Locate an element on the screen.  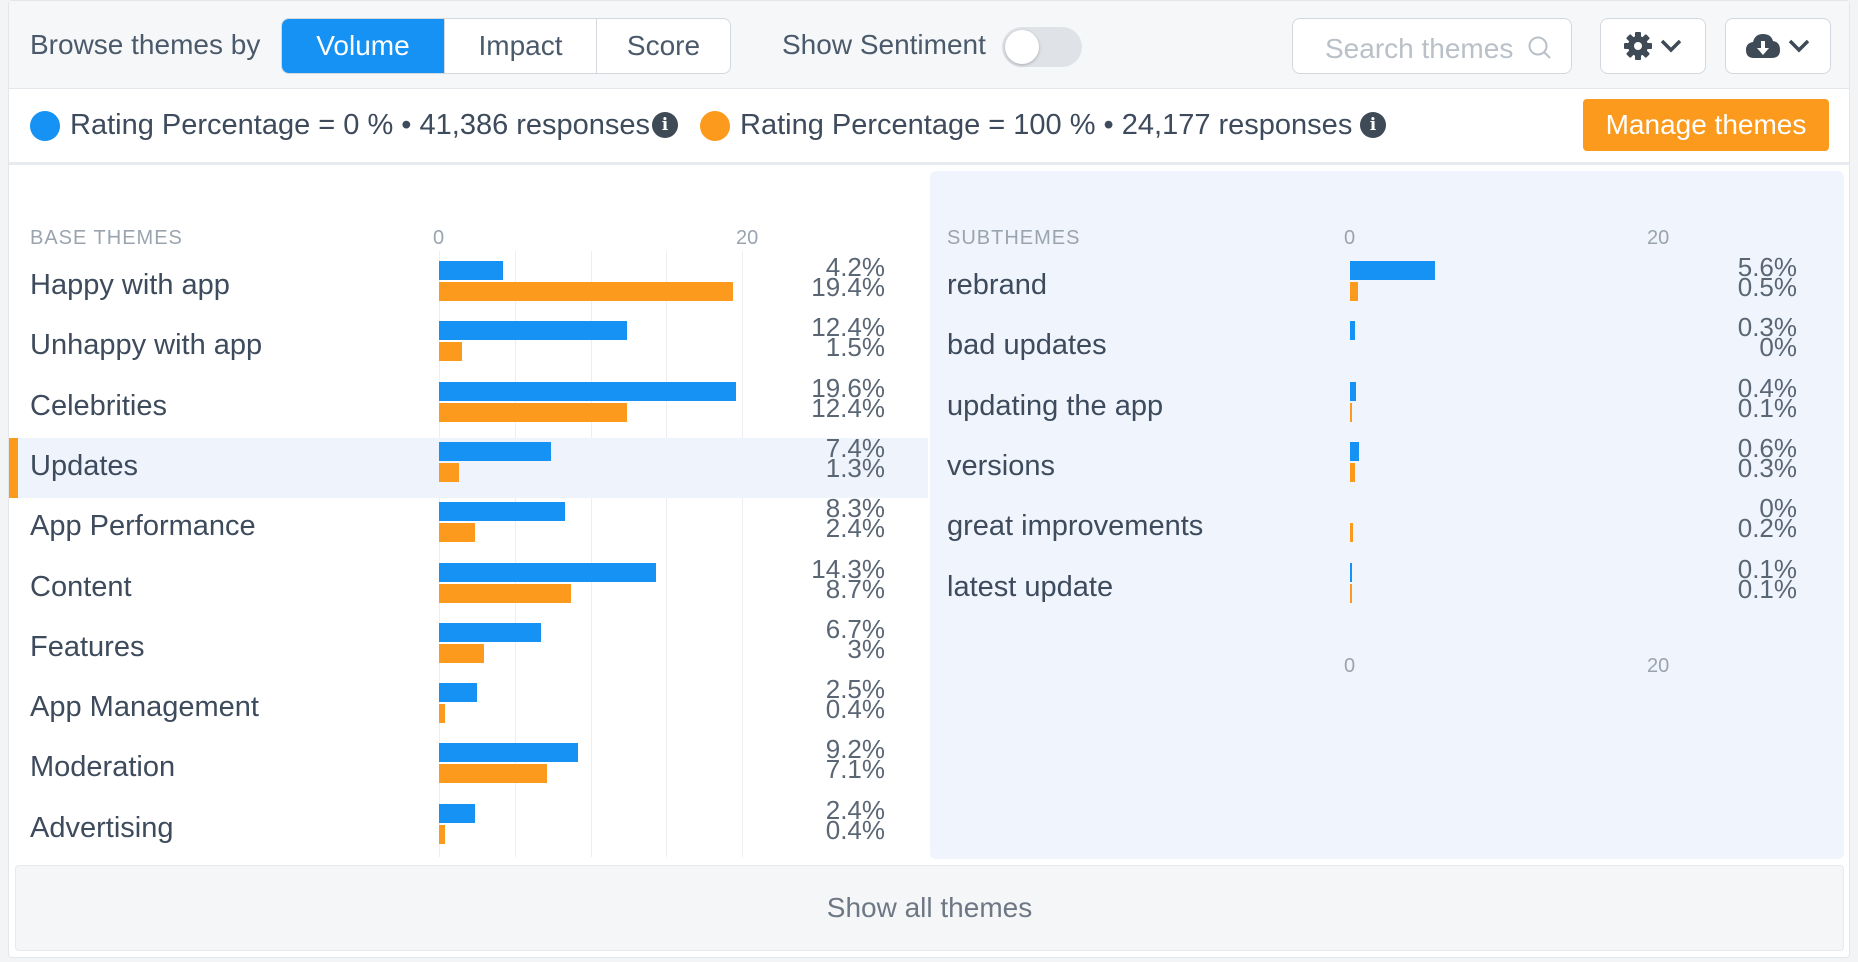
theme-label: Features is located at coordinates (87, 646).